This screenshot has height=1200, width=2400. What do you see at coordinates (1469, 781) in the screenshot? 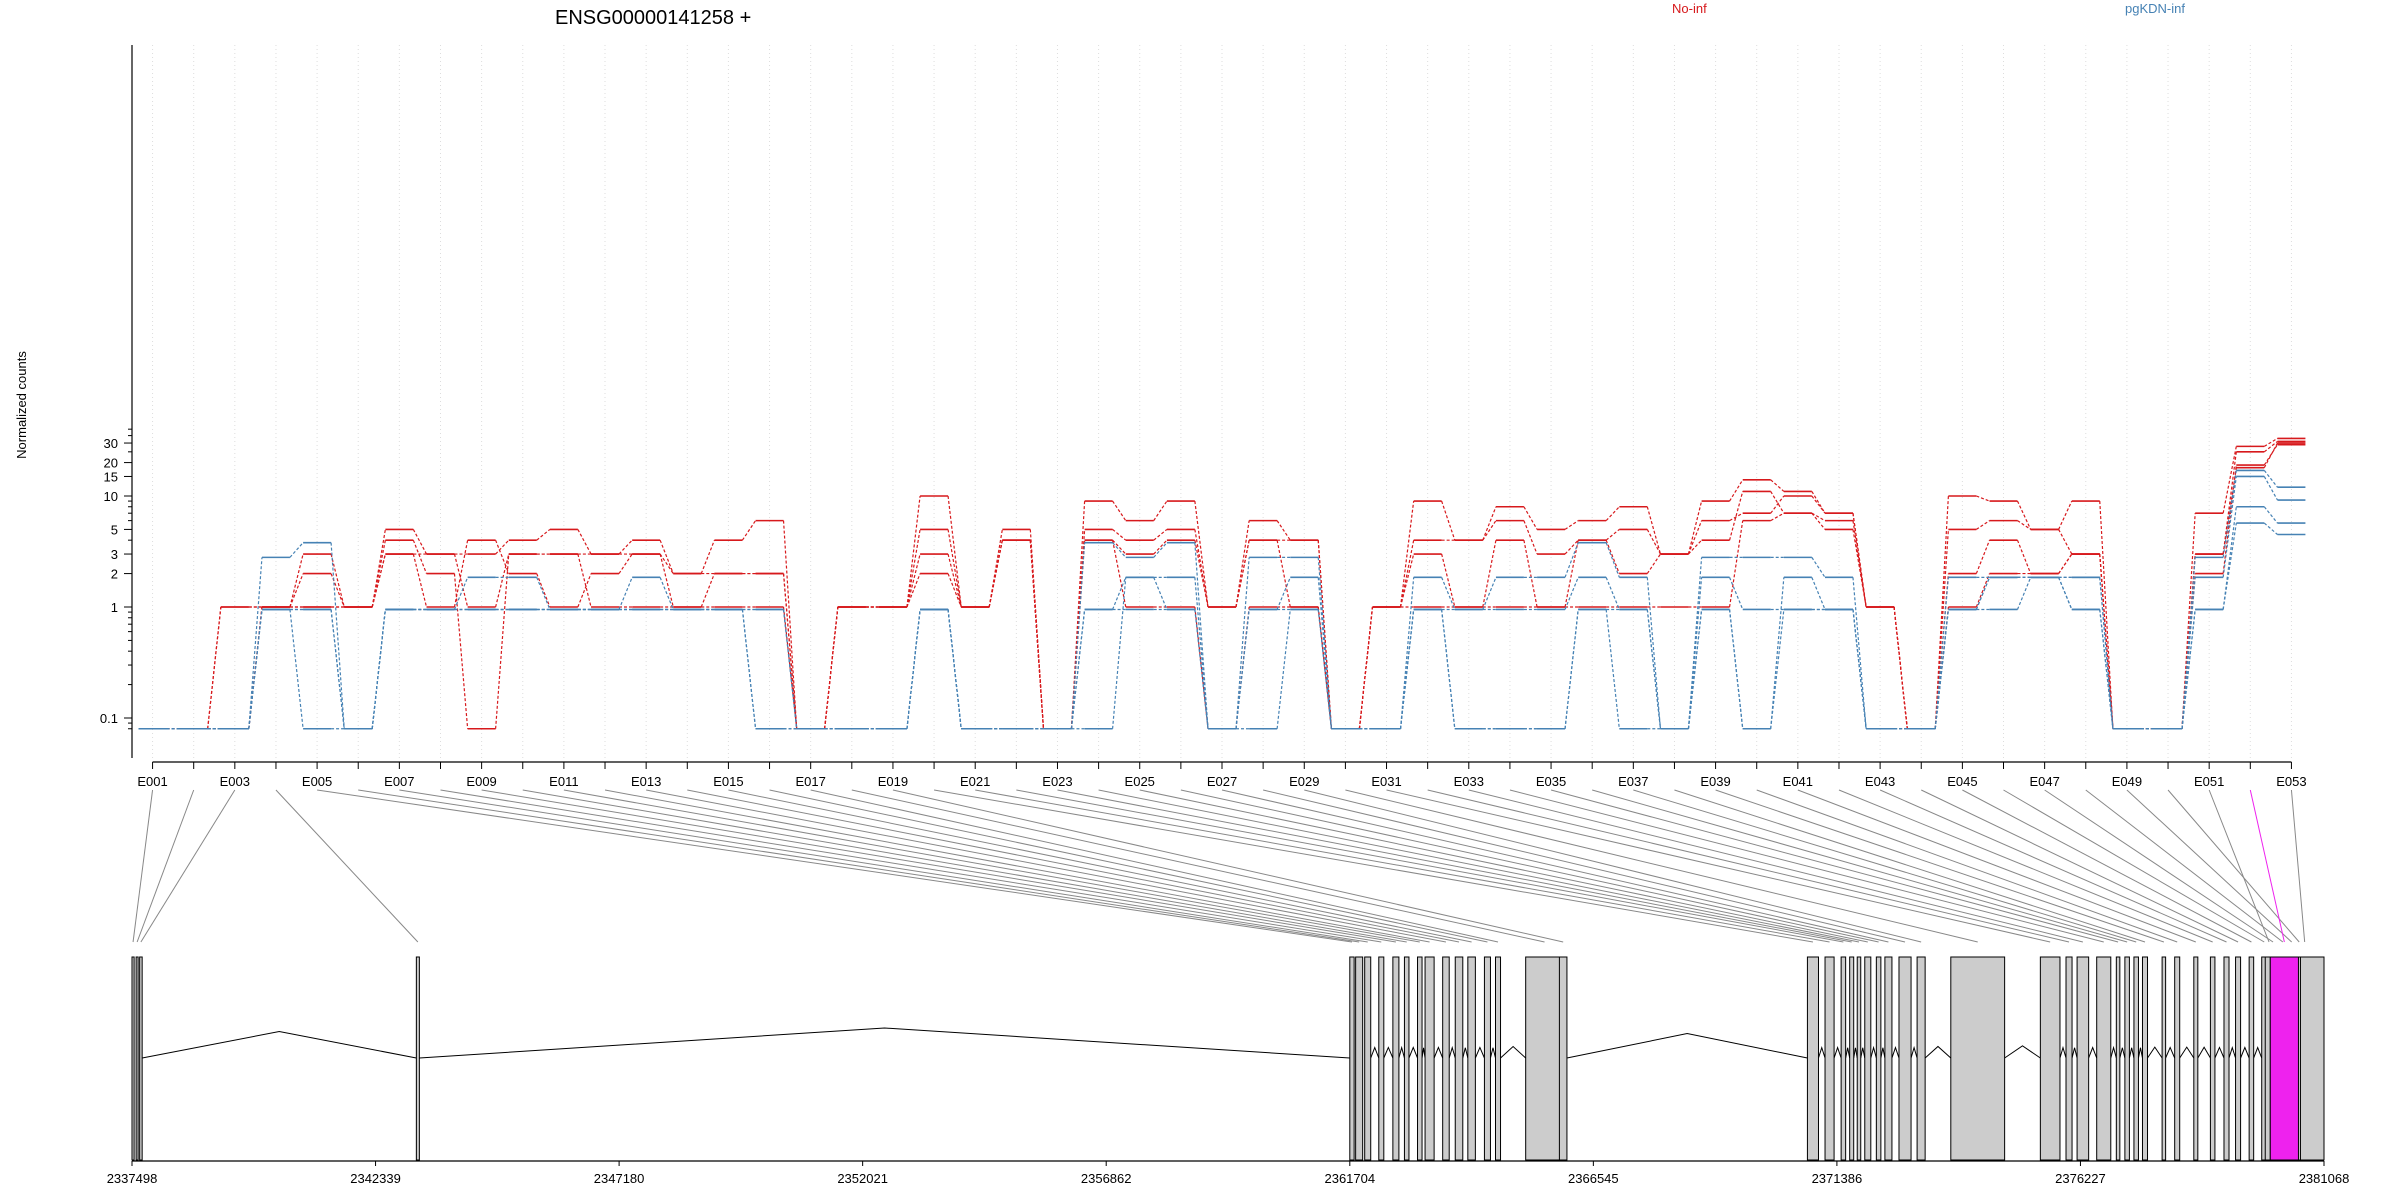
I see `exon-label: E033` at bounding box center [1469, 781].